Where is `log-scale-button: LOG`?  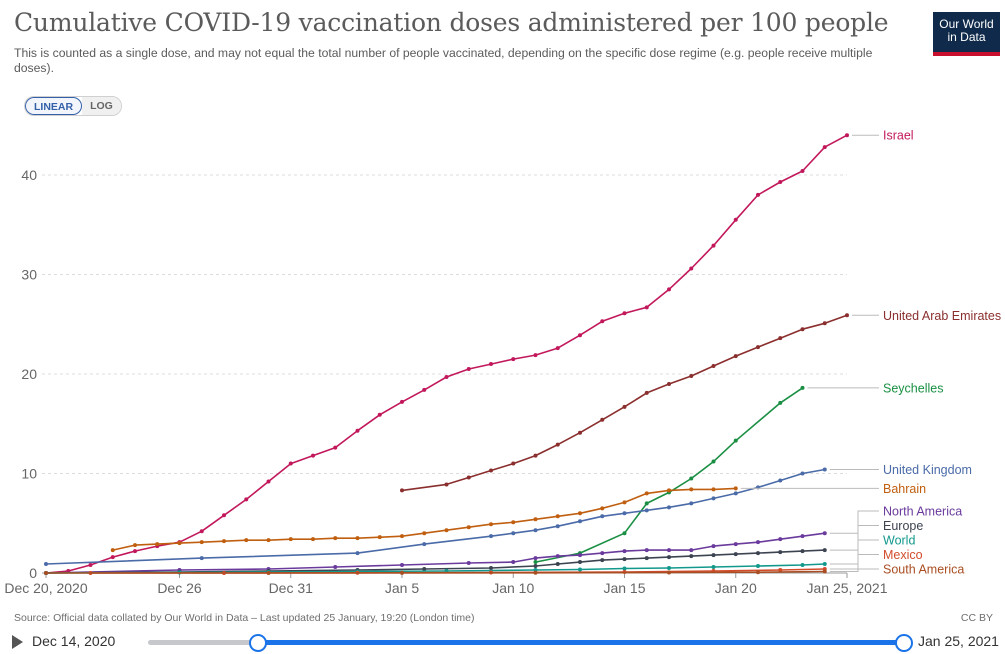
log-scale-button: LOG is located at coordinates (101, 106).